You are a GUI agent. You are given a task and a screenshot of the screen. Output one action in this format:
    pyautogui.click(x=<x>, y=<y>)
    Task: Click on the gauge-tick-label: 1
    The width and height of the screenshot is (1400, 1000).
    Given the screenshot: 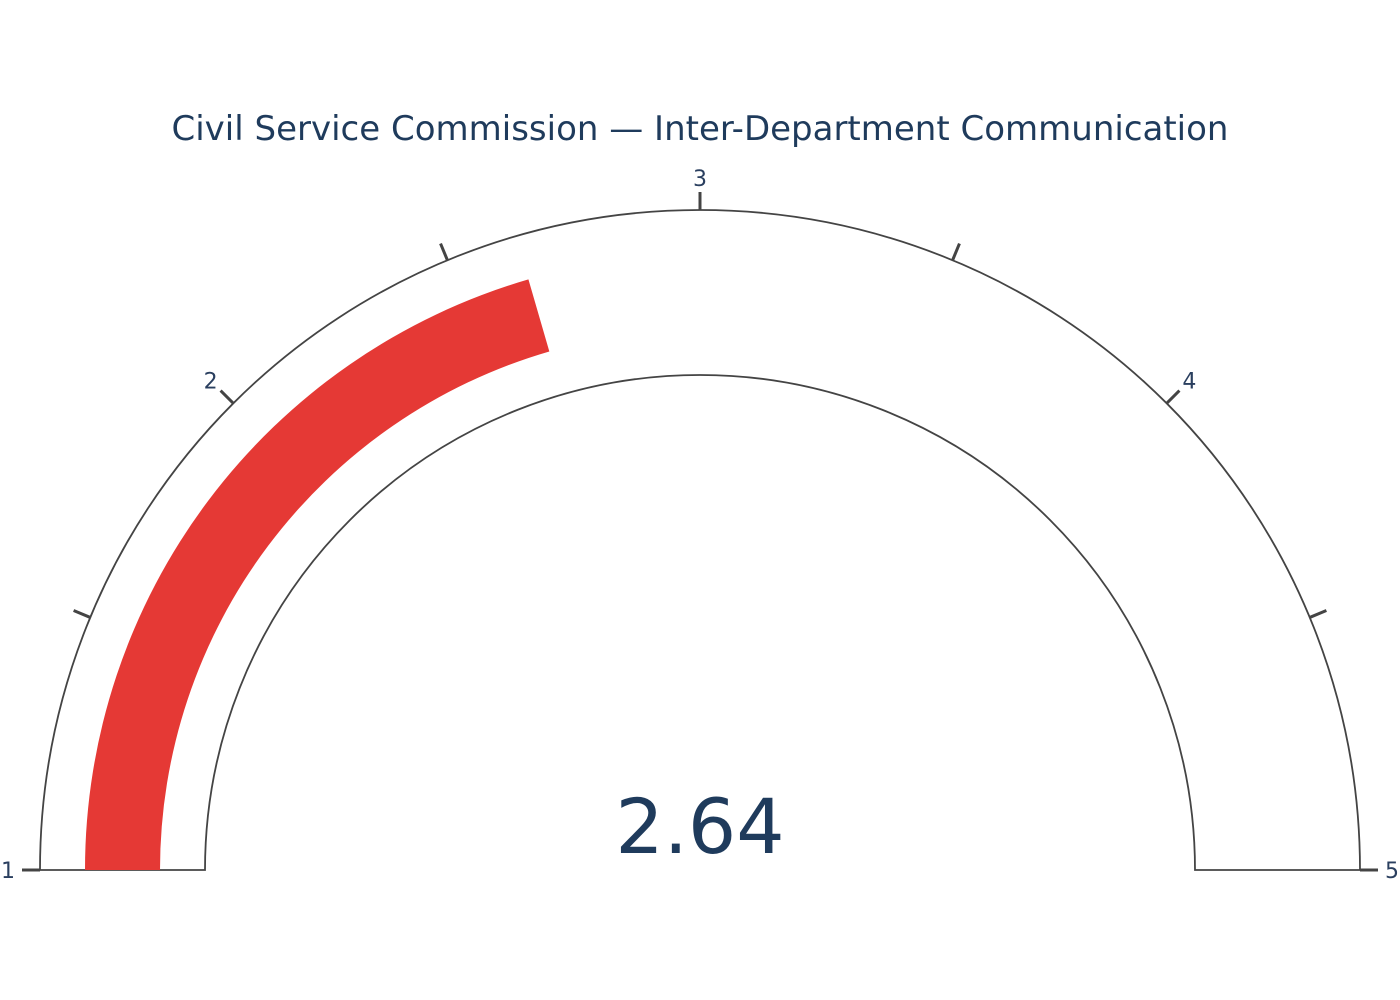 What is the action you would take?
    pyautogui.click(x=8, y=871)
    